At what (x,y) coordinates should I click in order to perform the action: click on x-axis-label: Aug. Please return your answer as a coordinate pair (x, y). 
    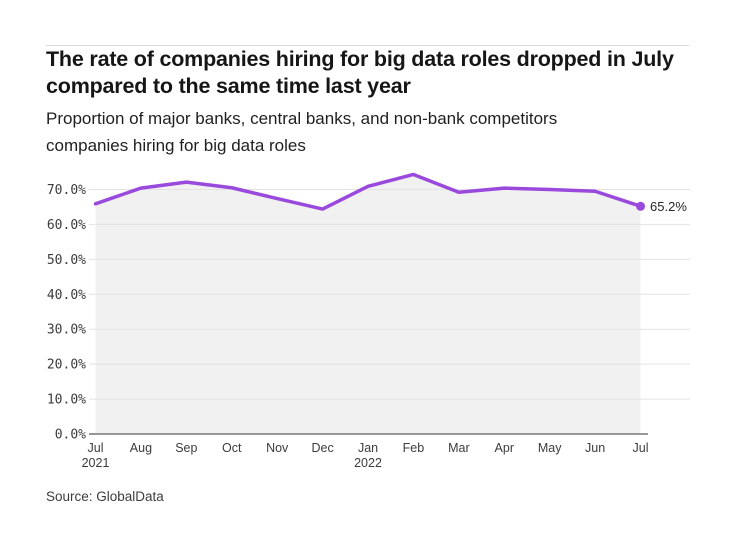
    Looking at the image, I should click on (141, 448).